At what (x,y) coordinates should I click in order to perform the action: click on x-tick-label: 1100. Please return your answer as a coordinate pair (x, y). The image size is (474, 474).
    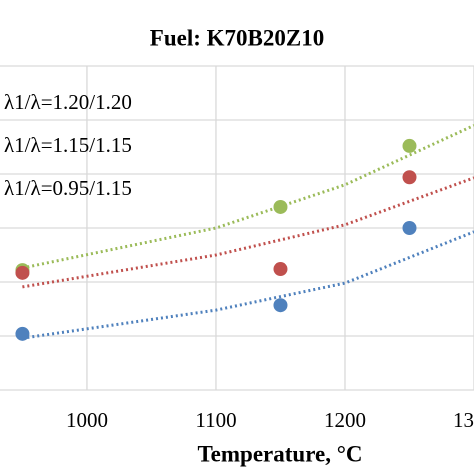
    Looking at the image, I should click on (215, 420).